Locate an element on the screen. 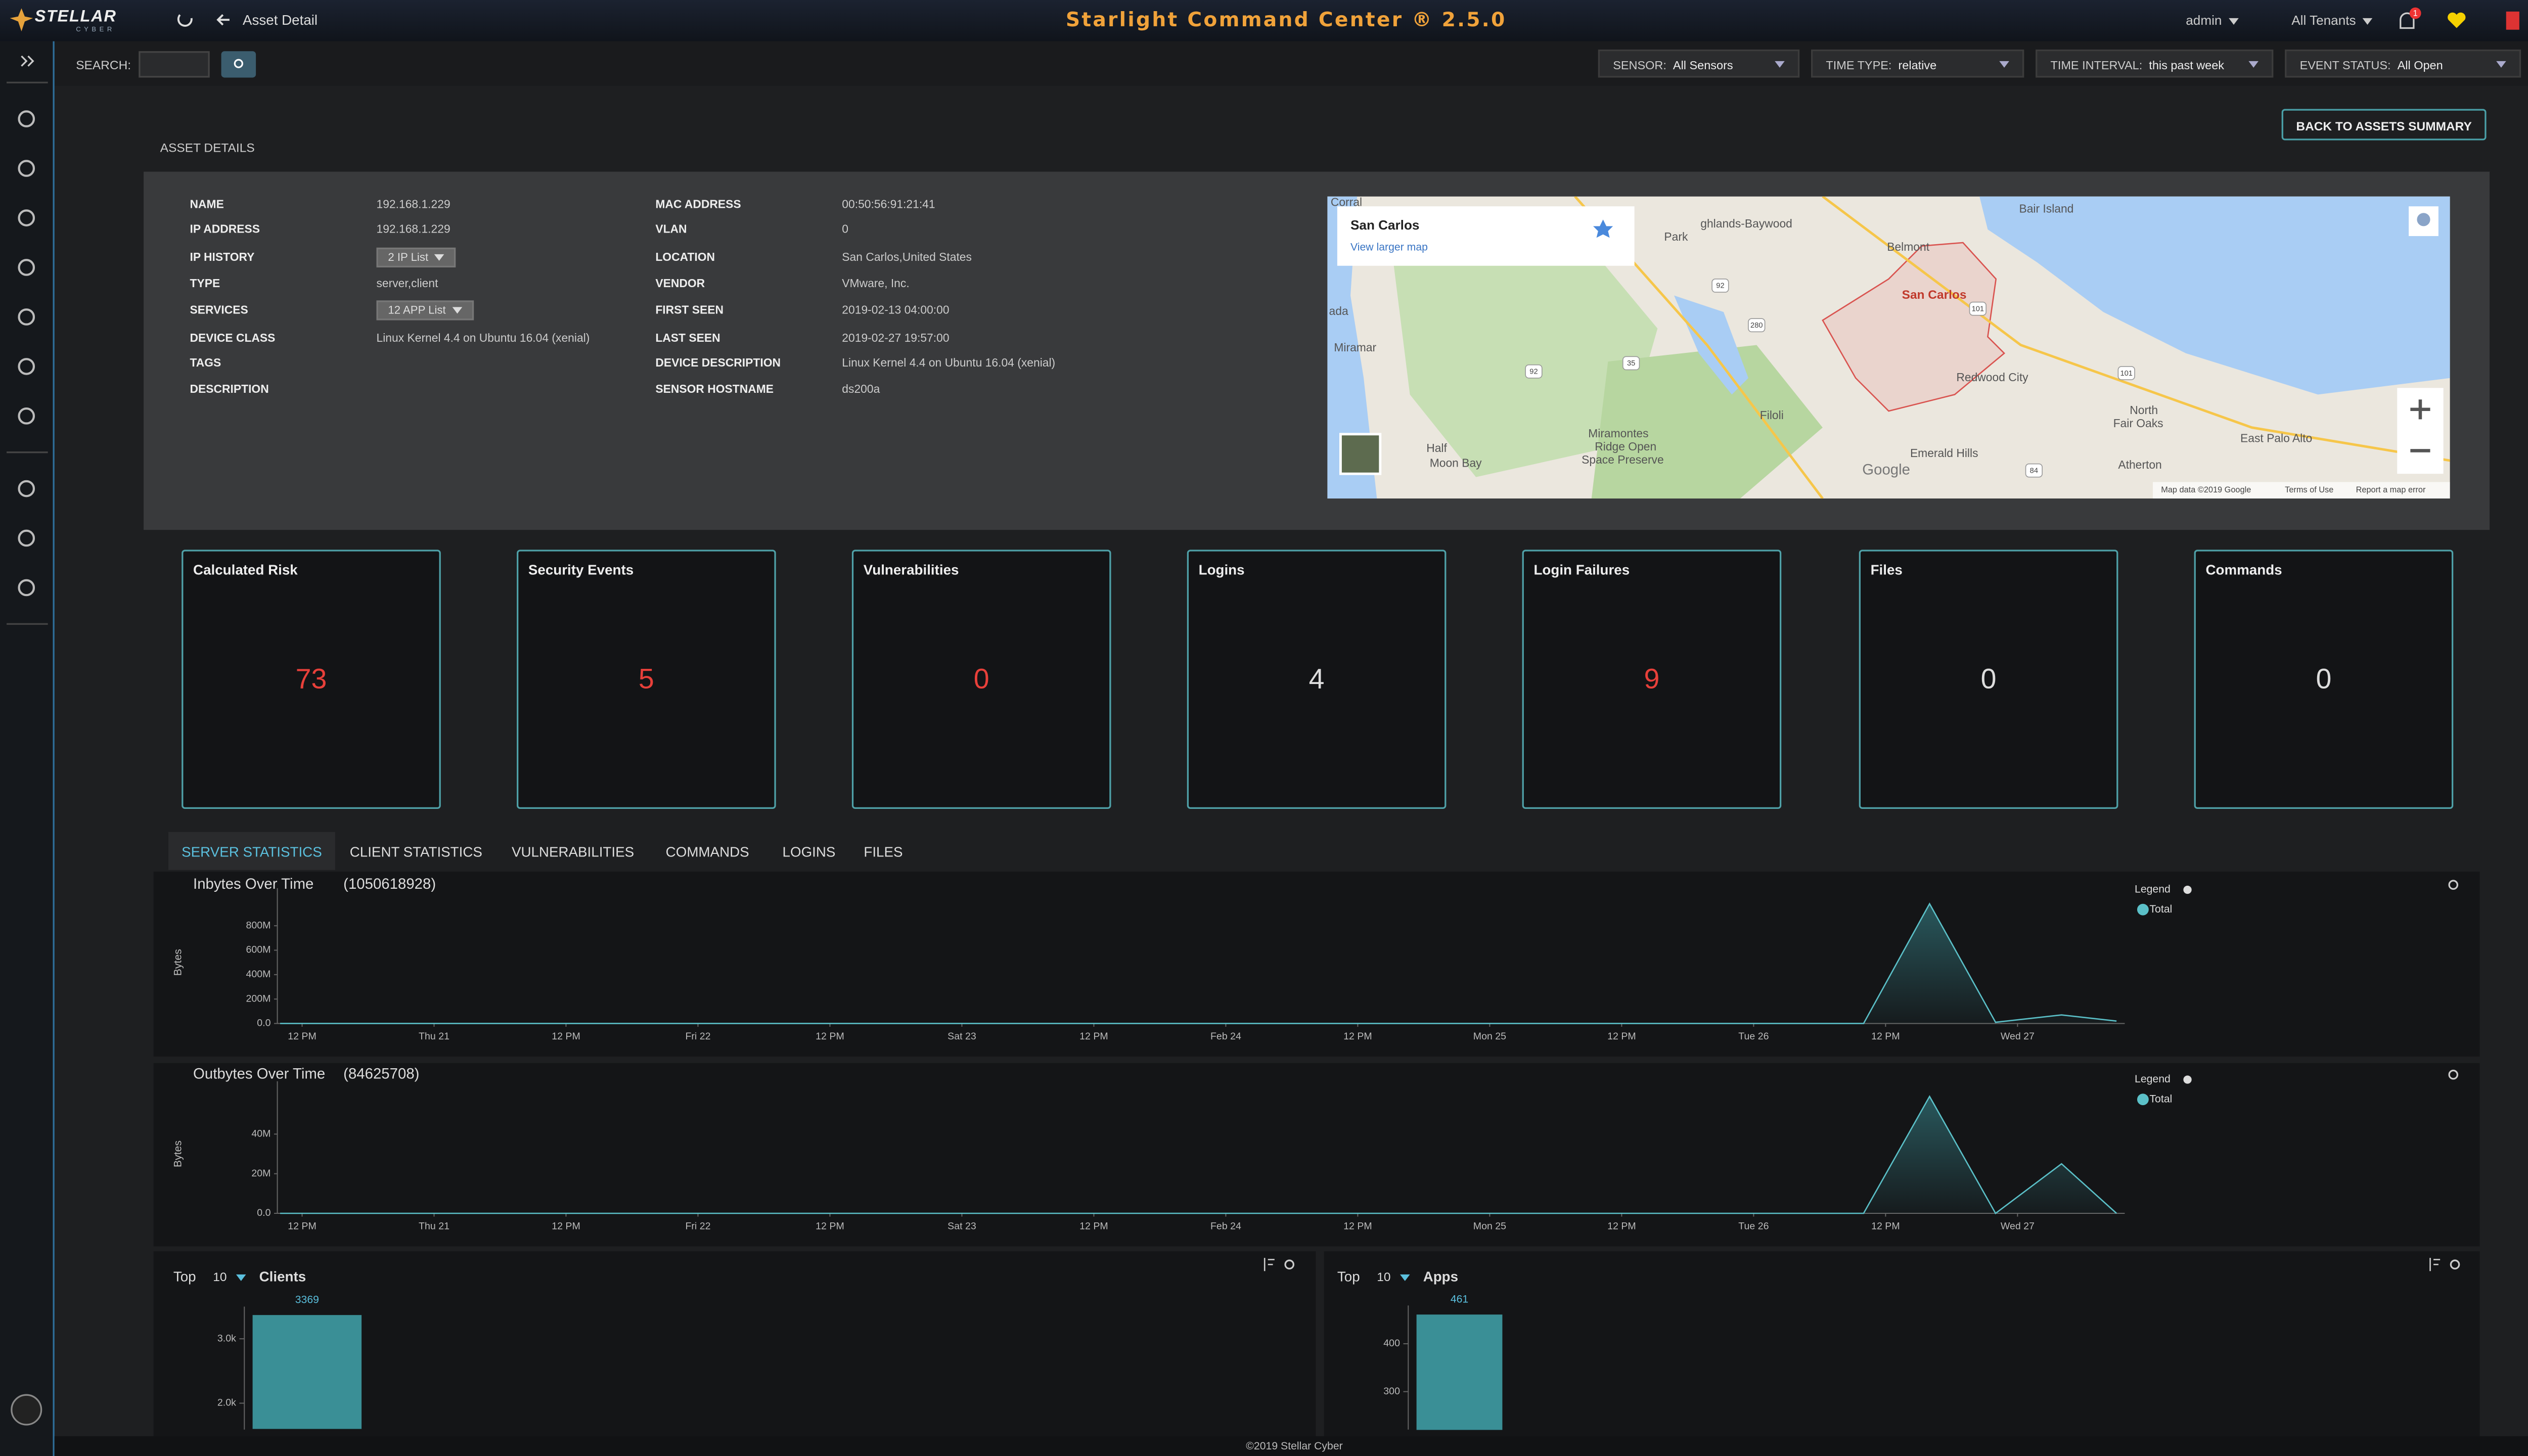 This screenshot has height=1456, width=2528. field-label: NAME is located at coordinates (207, 205).